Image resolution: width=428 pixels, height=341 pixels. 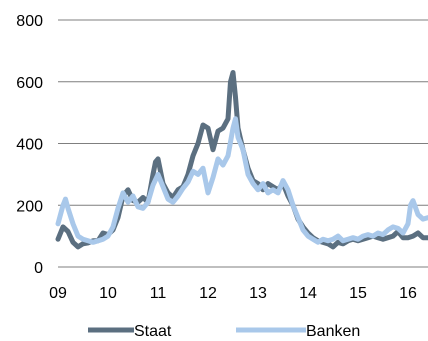 I want to click on y-axis-labels: 0 200 400 600 800, so click(x=29, y=145).